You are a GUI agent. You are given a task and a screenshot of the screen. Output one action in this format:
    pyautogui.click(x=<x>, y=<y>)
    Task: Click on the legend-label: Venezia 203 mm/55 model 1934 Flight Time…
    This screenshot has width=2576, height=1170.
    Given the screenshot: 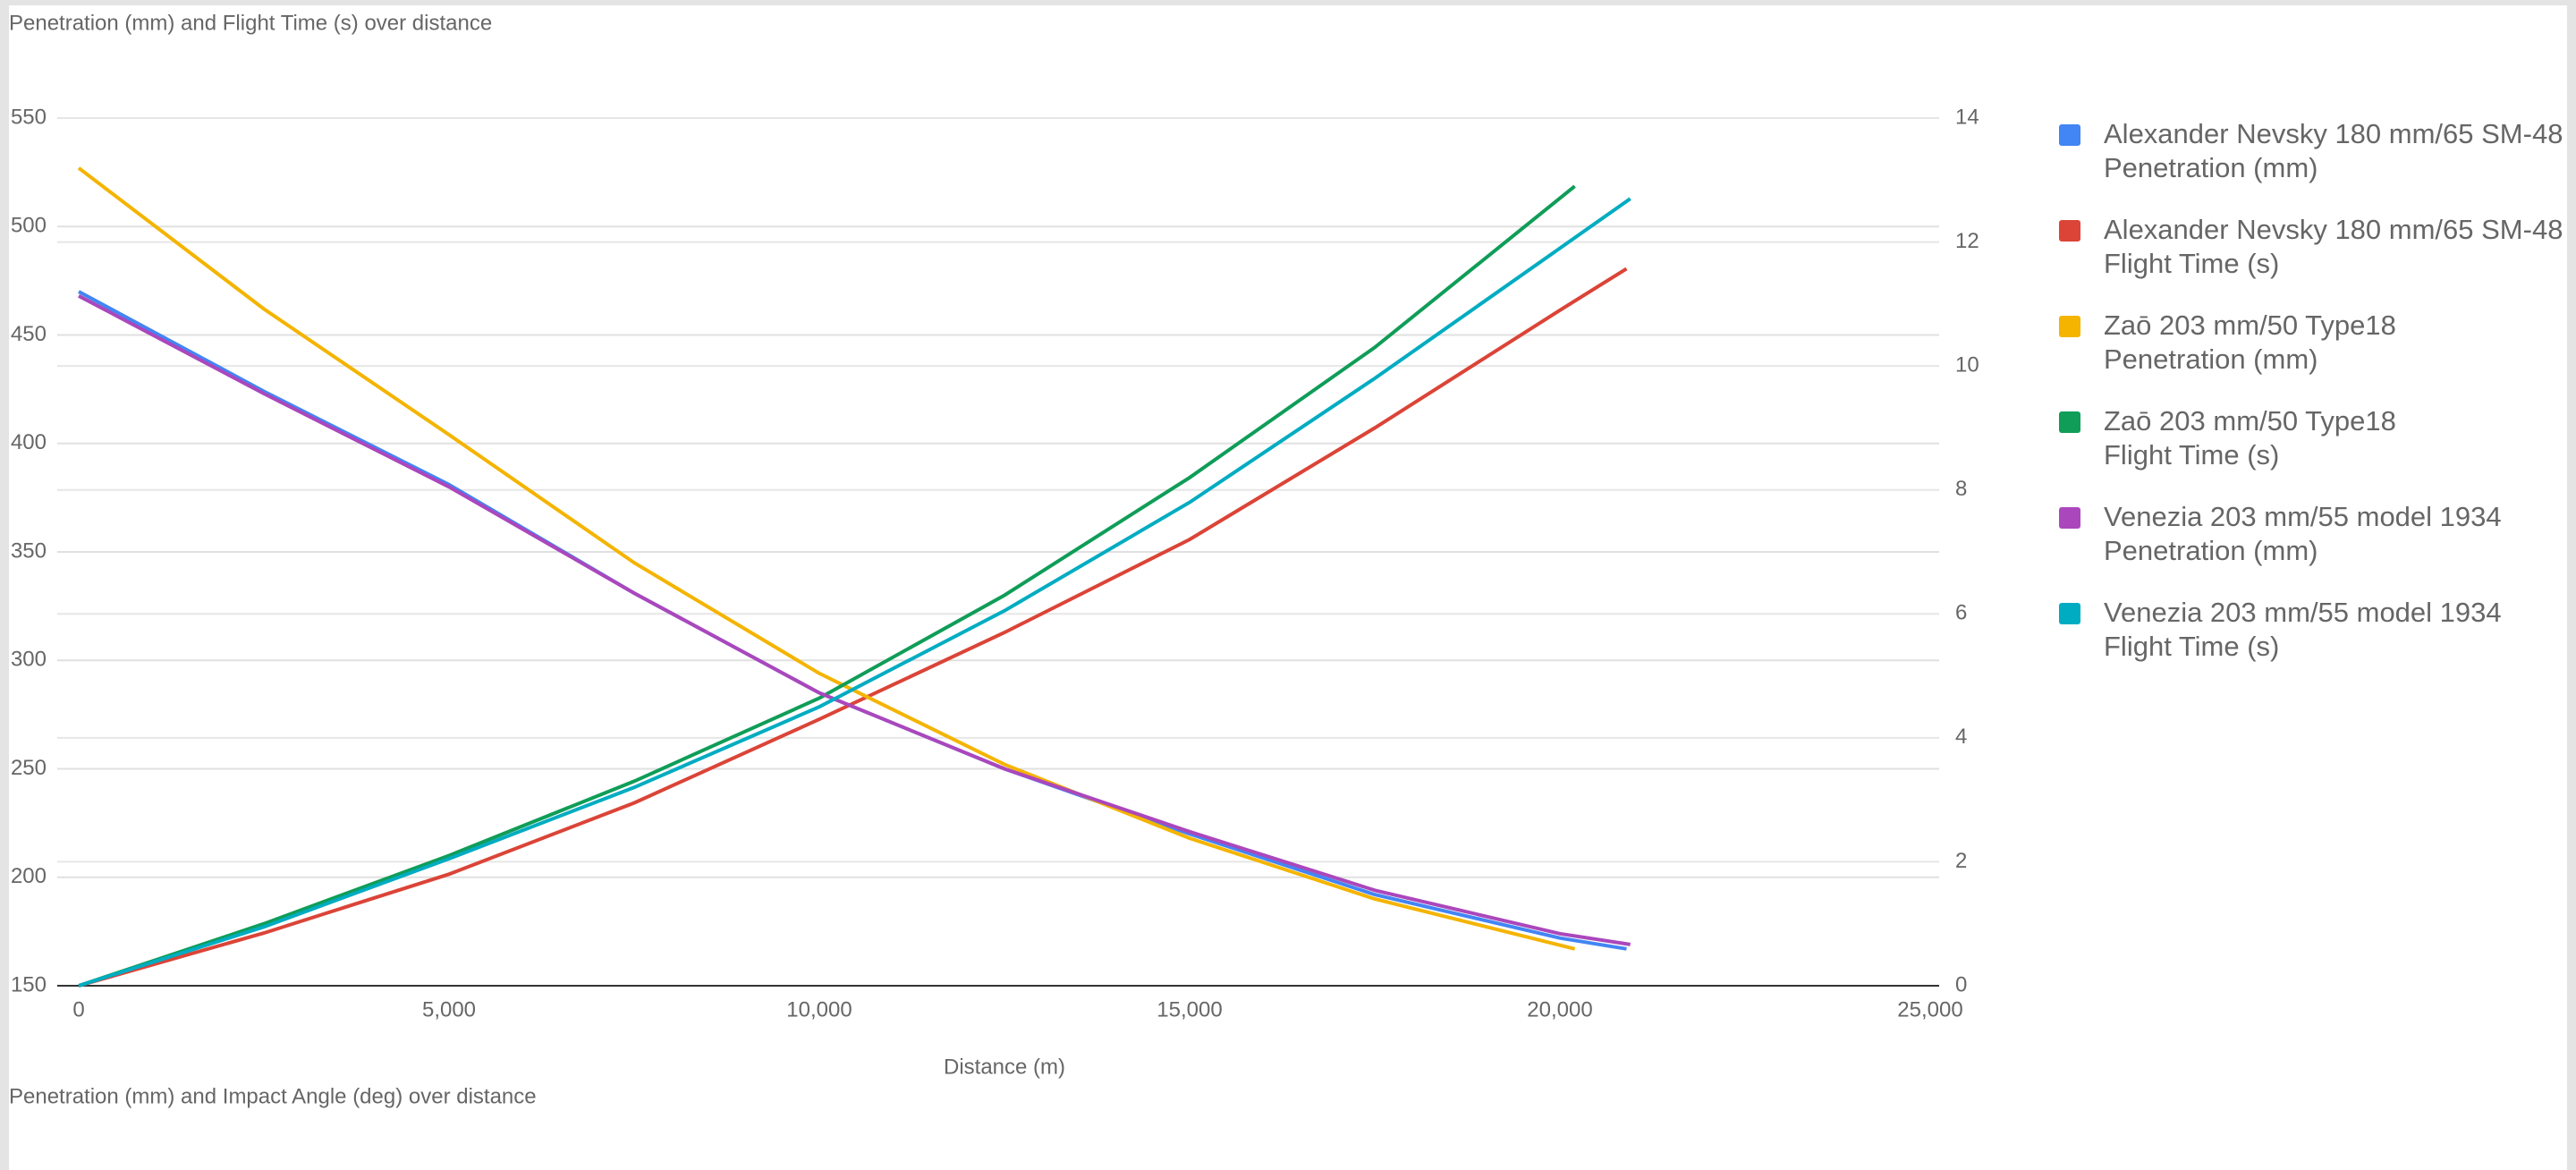 What is the action you would take?
    pyautogui.click(x=2303, y=629)
    